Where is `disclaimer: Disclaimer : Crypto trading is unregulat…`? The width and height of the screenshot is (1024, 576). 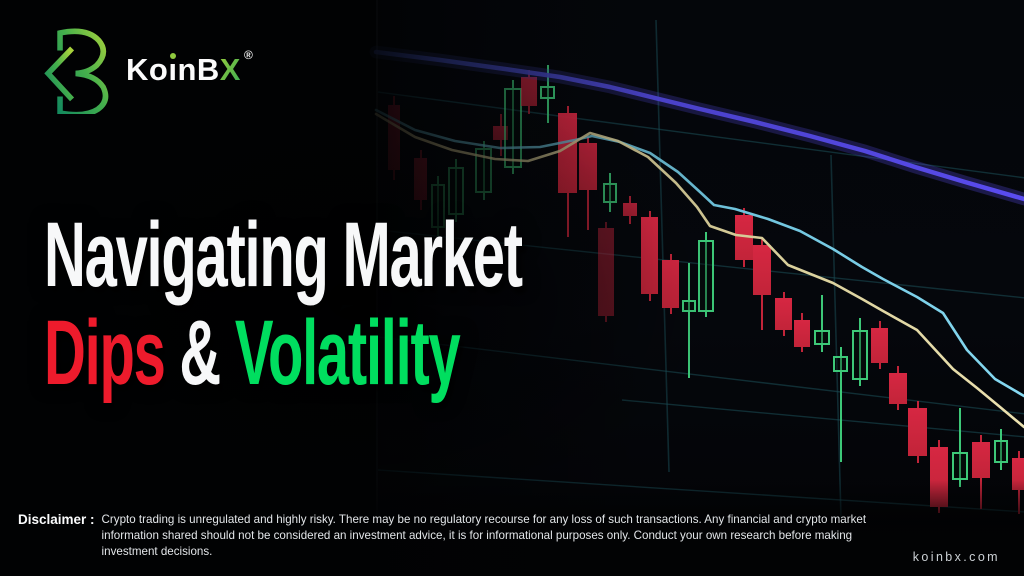 disclaimer: Disclaimer : Crypto trading is unregulat… is located at coordinates (461, 535).